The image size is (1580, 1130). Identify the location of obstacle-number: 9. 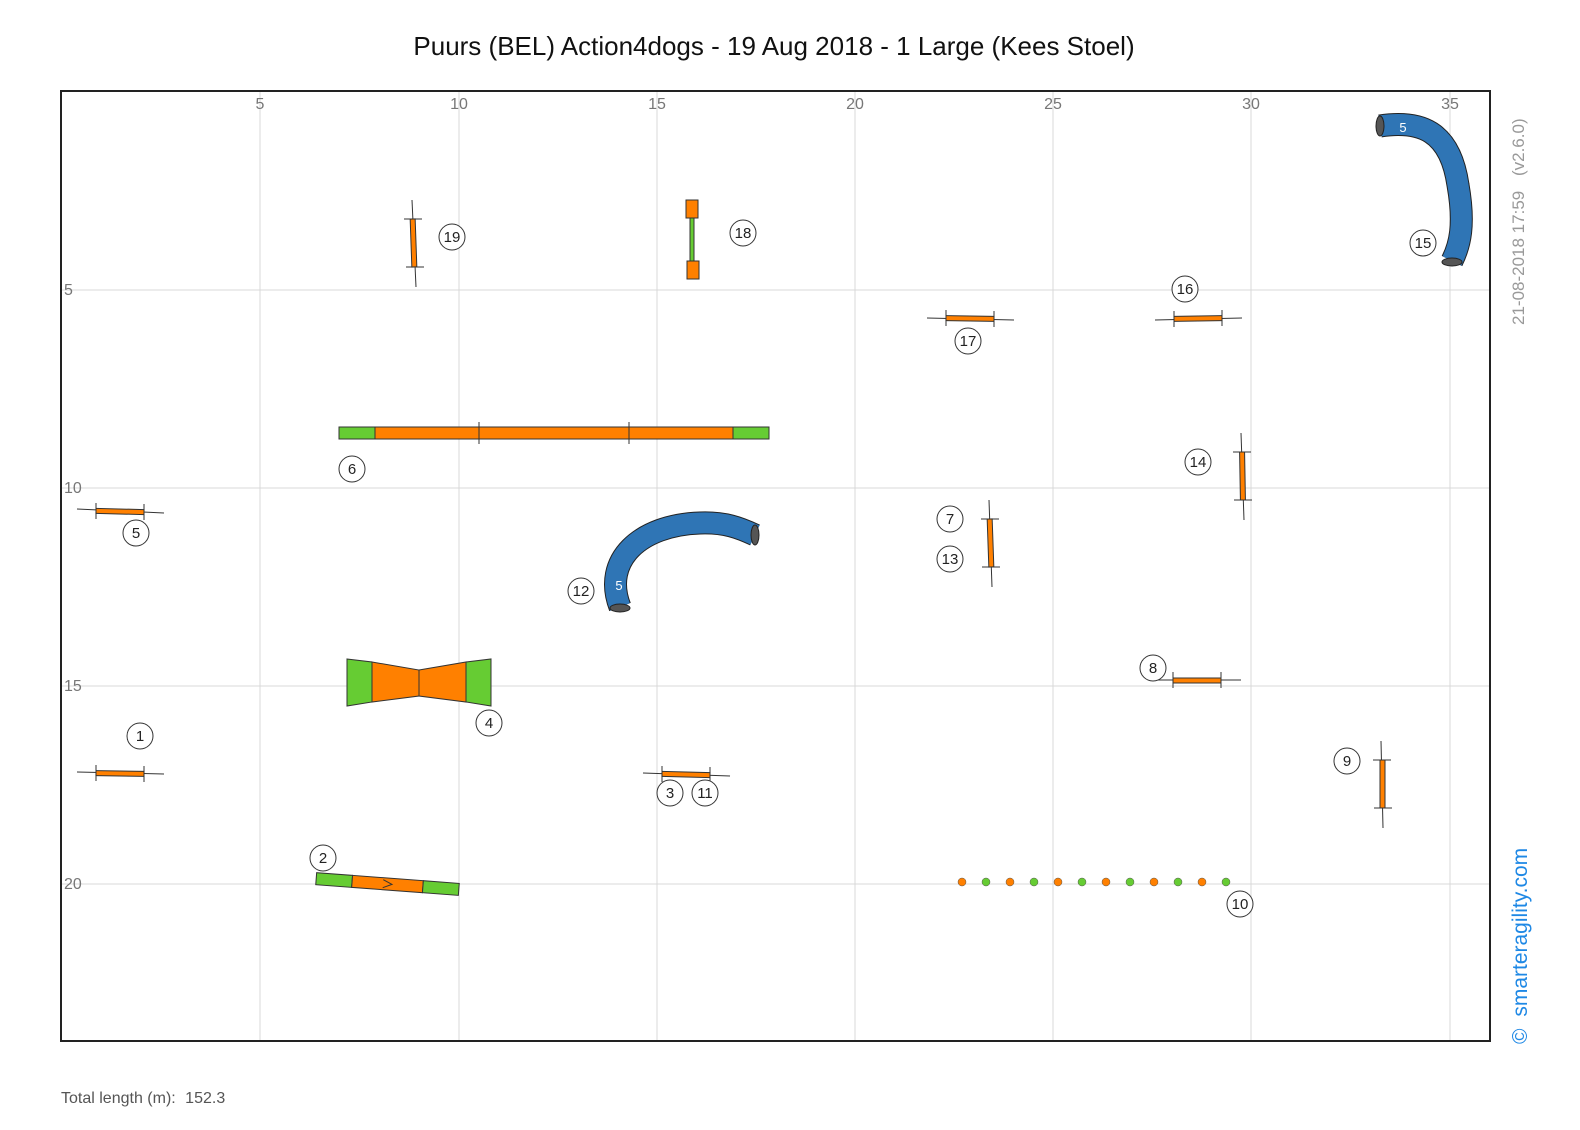
(1347, 761).